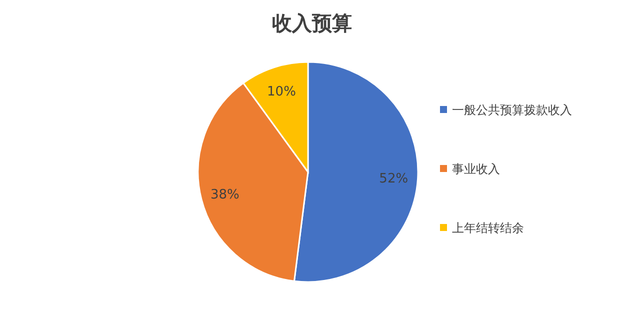 The width and height of the screenshot is (624, 326). What do you see at coordinates (281, 92) in the screenshot?
I see `data-label: 10%` at bounding box center [281, 92].